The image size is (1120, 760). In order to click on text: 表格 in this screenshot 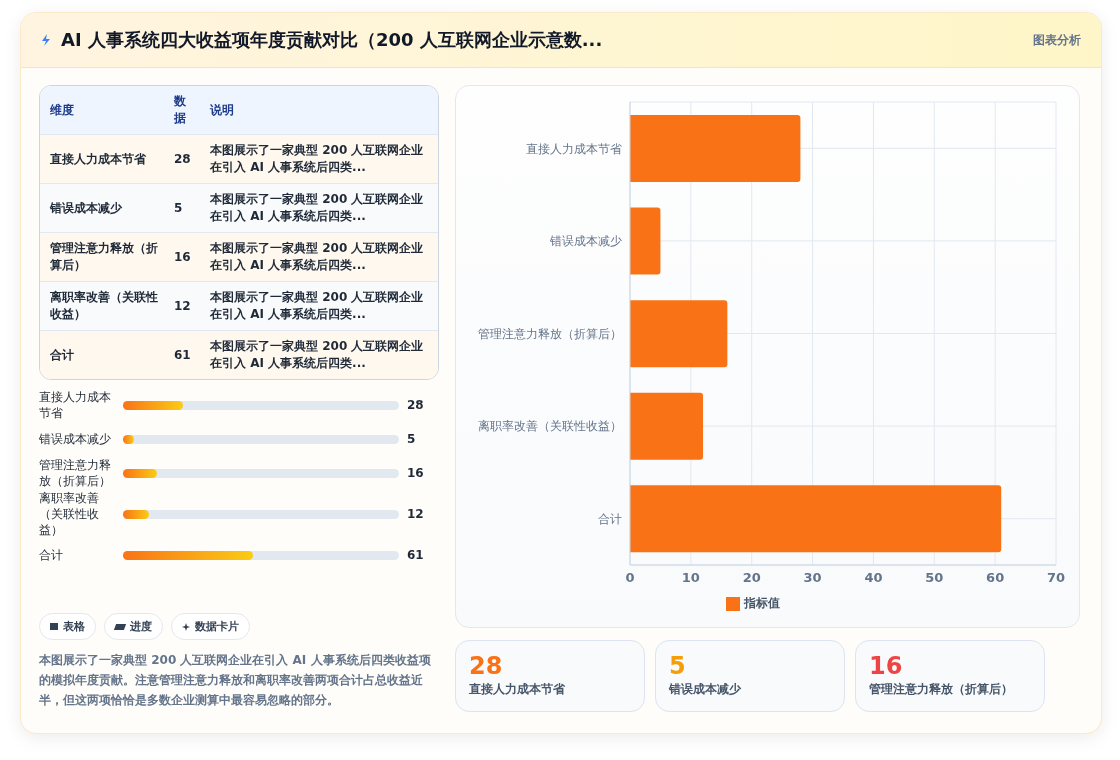, I will do `click(74, 626)`.